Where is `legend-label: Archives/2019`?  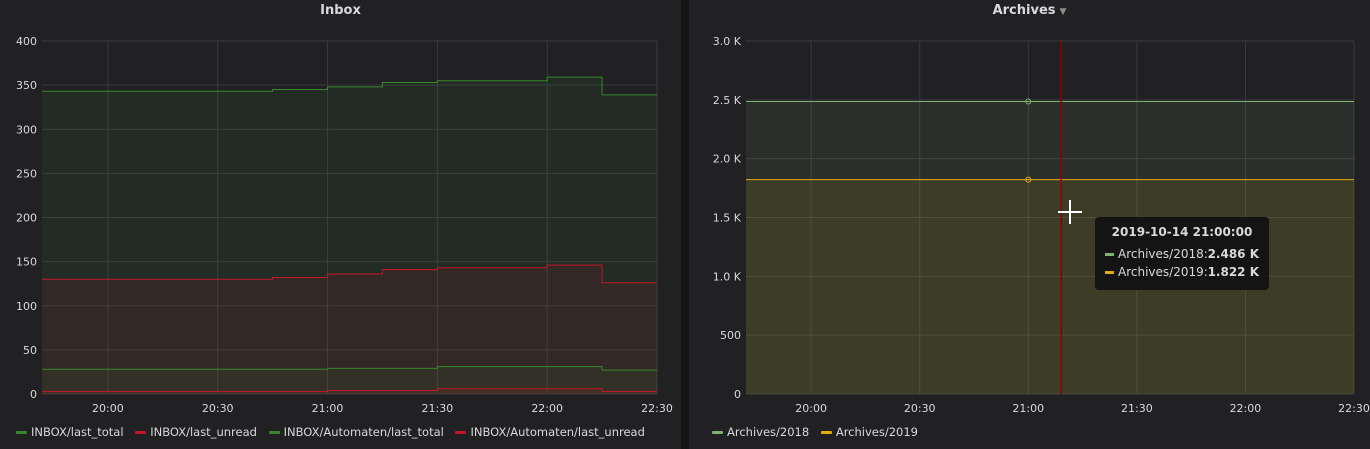
legend-label: Archives/2019 is located at coordinates (876, 432).